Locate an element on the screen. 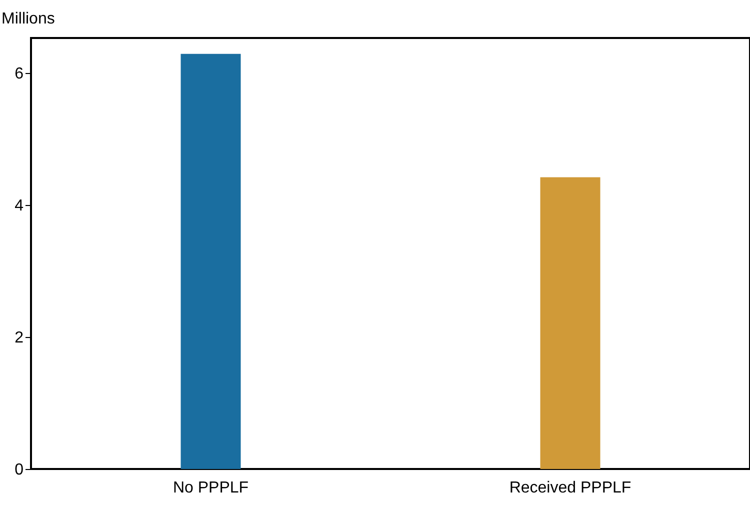 The image size is (750, 506). y-tick-label: 6 is located at coordinates (19, 73).